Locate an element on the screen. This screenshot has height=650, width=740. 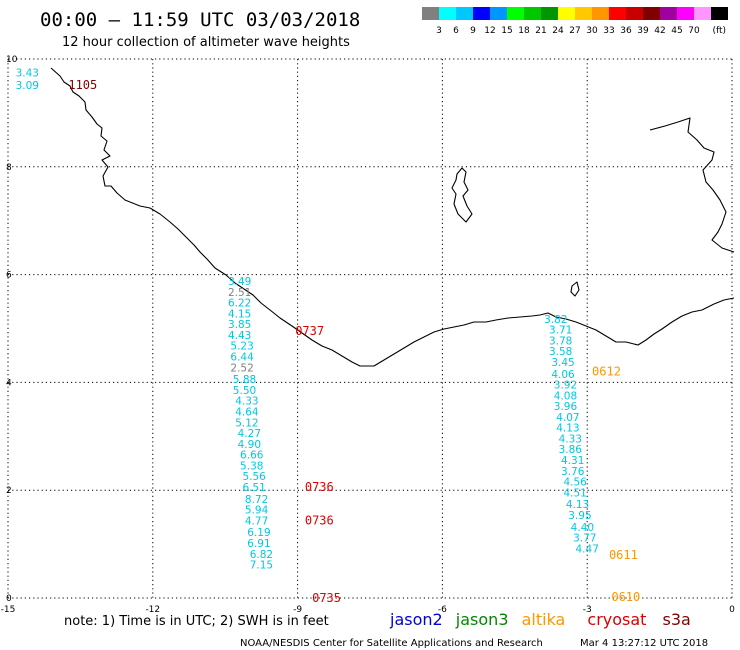
color-scale-label: 18 is located at coordinates (524, 31).